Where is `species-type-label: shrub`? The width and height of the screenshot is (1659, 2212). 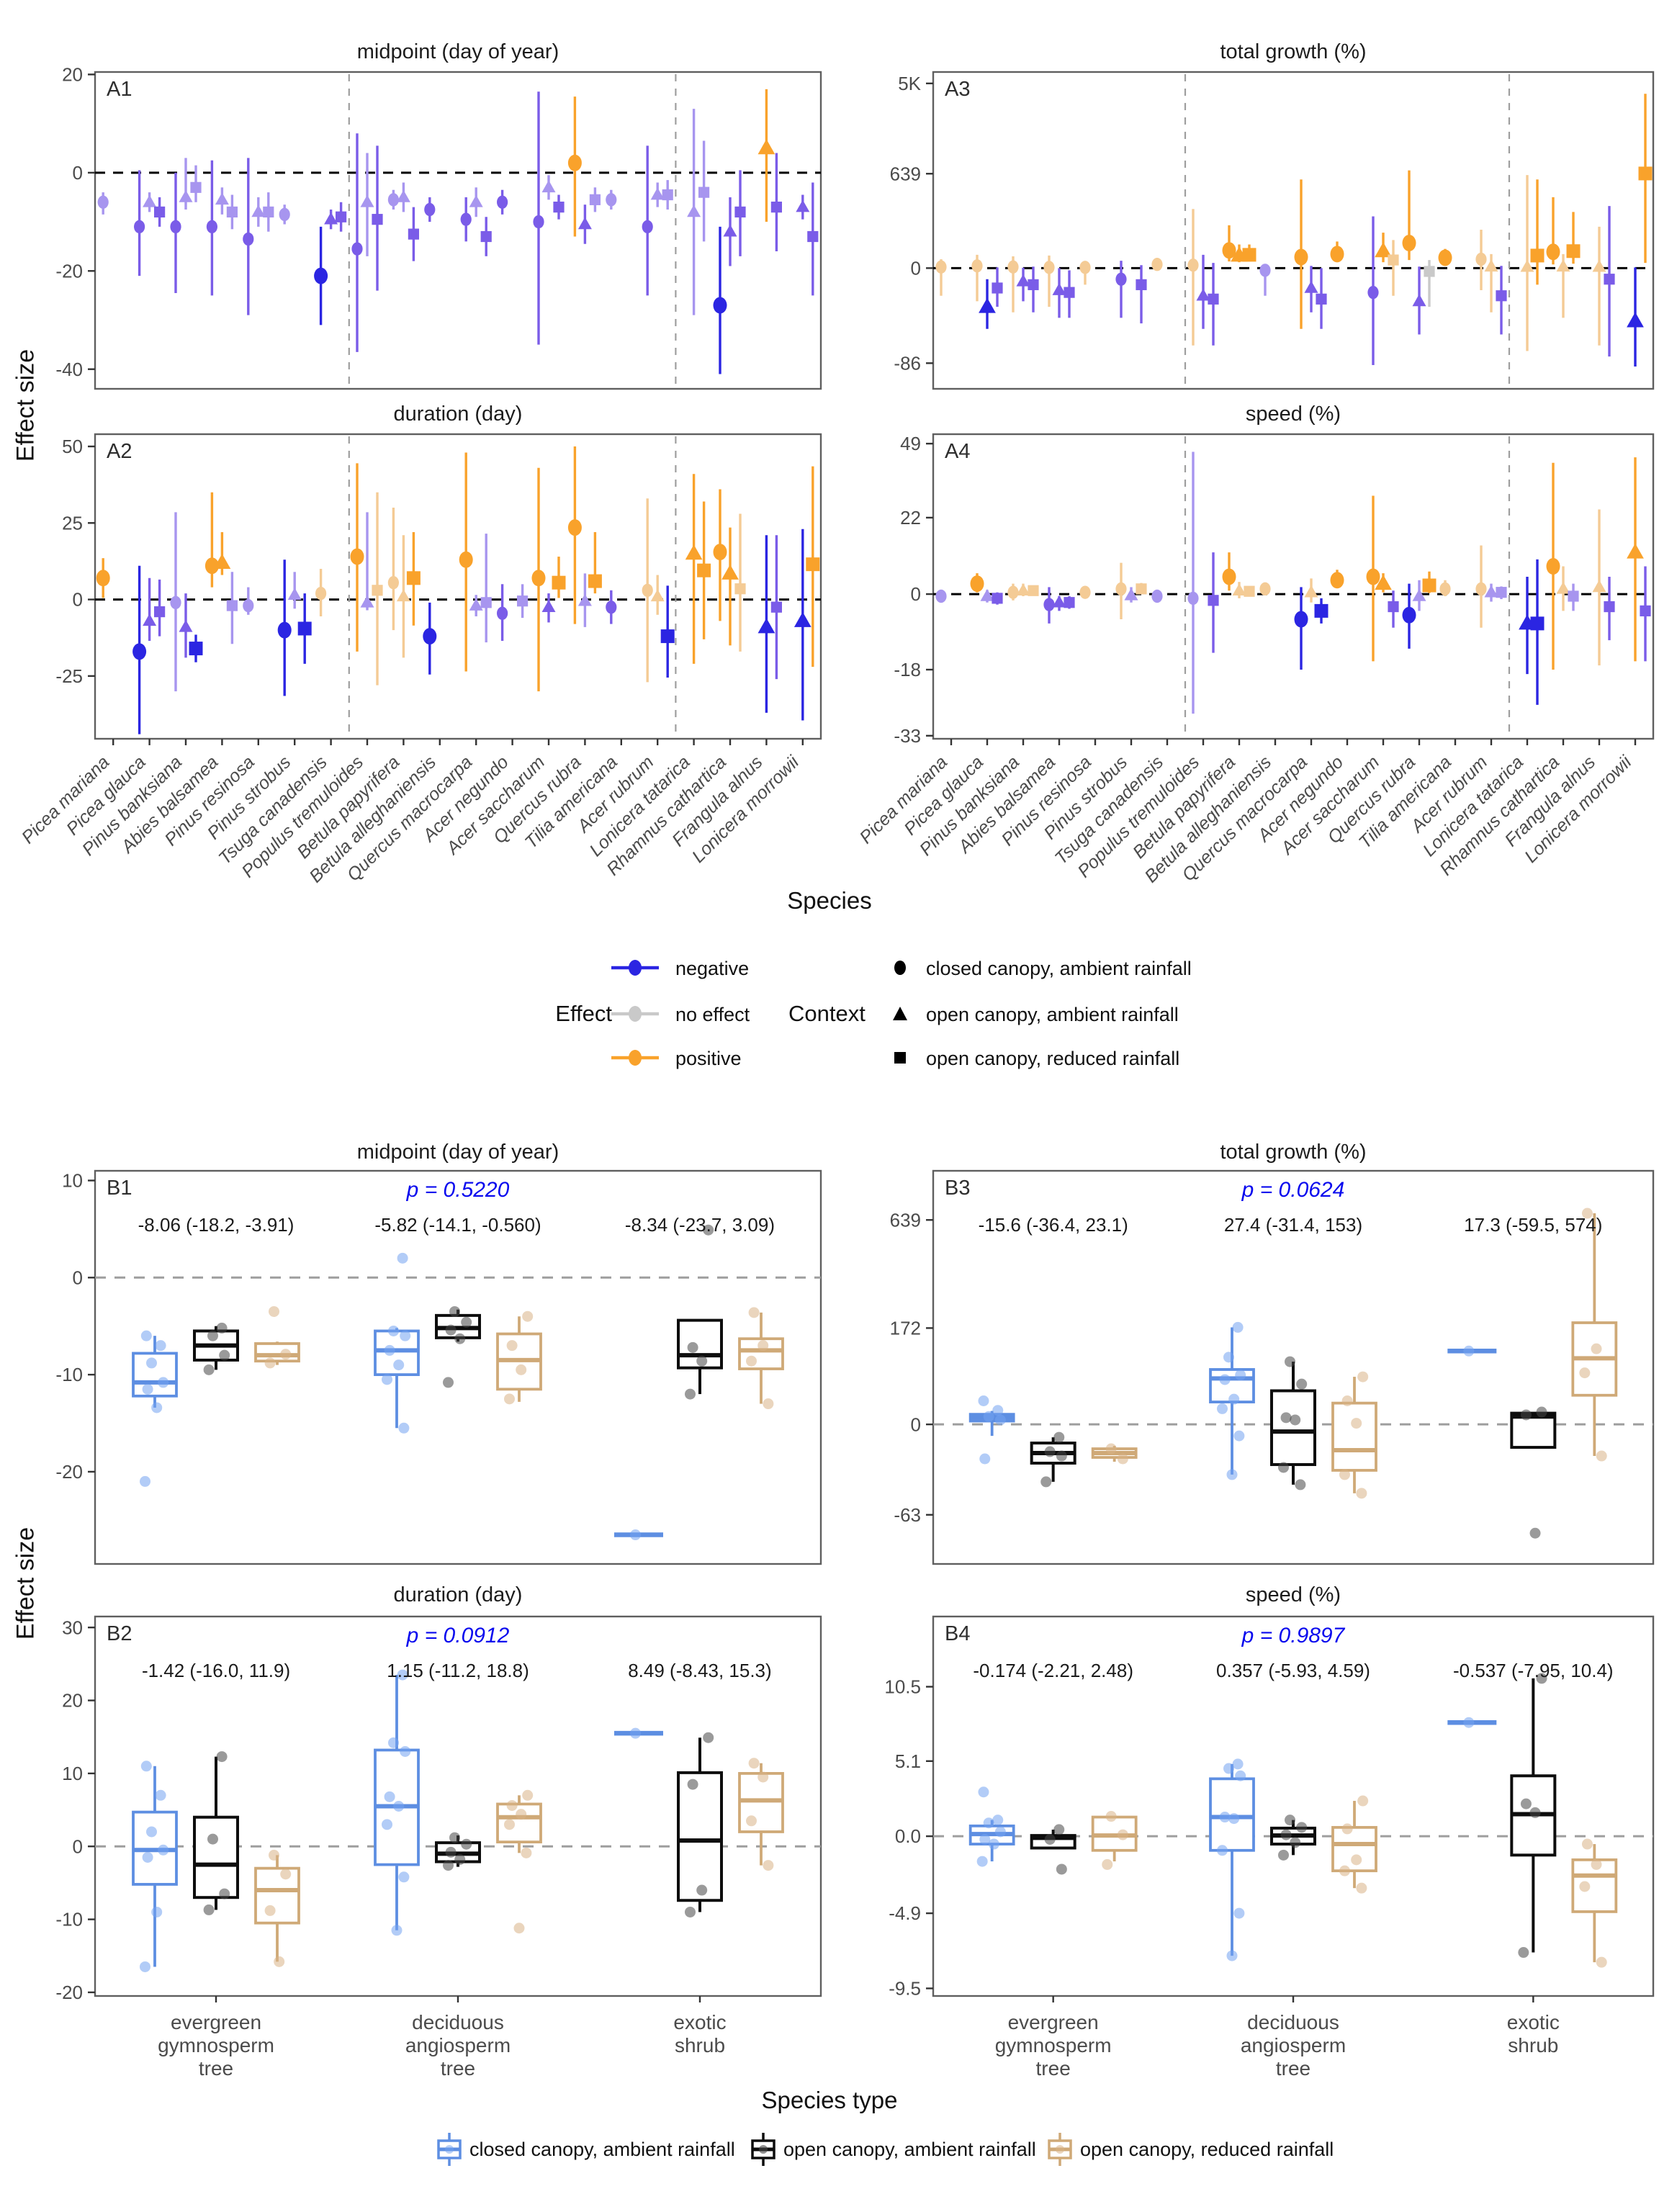
species-type-label: shrub is located at coordinates (1533, 2045).